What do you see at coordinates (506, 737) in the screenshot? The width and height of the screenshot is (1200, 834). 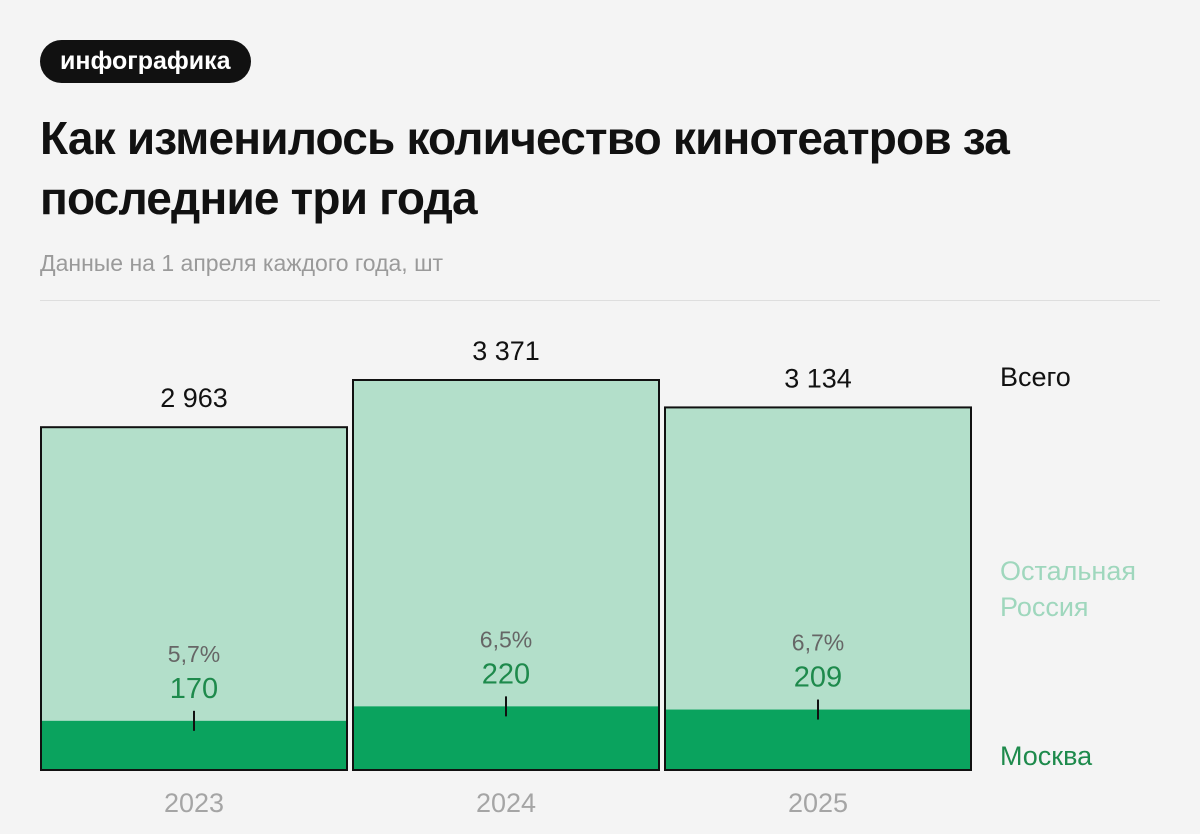 I see `bar-moscow-2024` at bounding box center [506, 737].